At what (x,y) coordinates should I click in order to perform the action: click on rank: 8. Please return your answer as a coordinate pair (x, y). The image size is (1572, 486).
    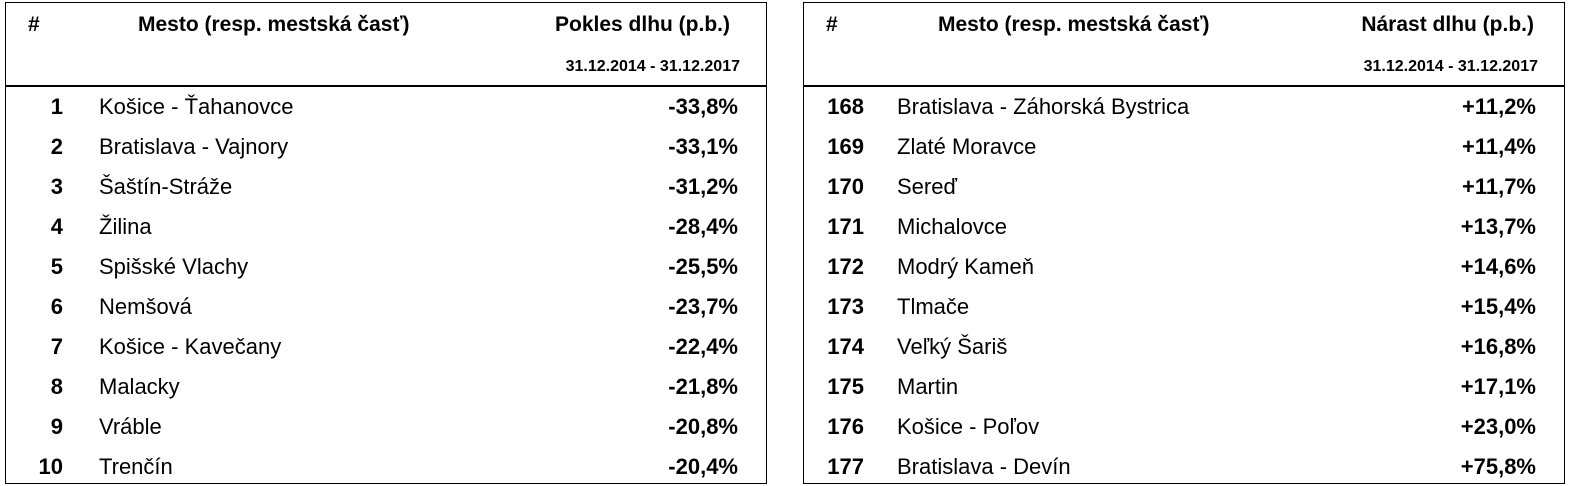
    Looking at the image, I should click on (56, 386).